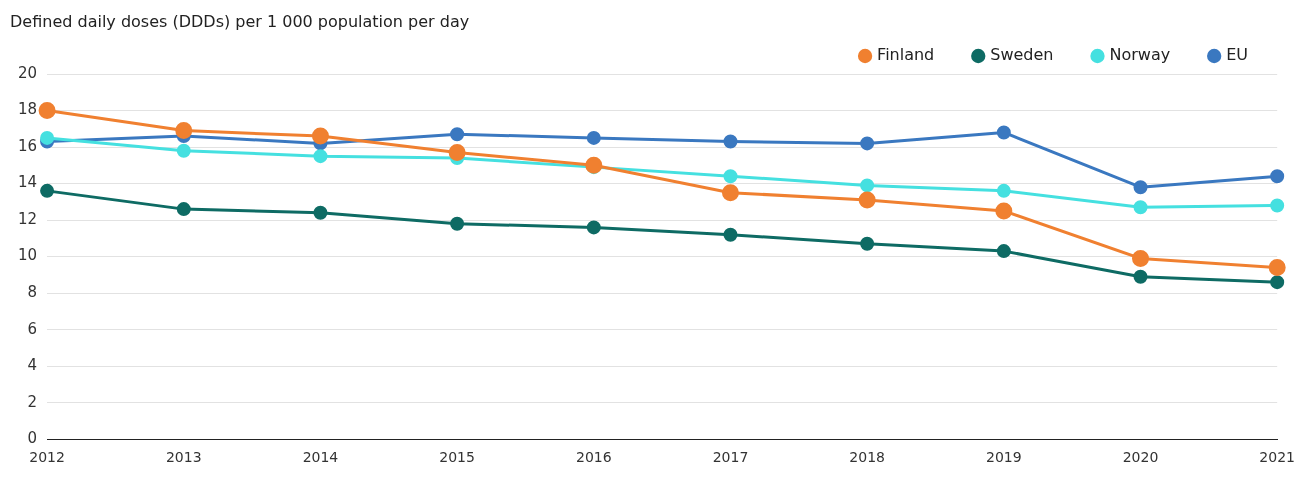 The height and width of the screenshot is (478, 1306). Describe the element at coordinates (32, 365) in the screenshot. I see `y-tick-label: 4` at that location.